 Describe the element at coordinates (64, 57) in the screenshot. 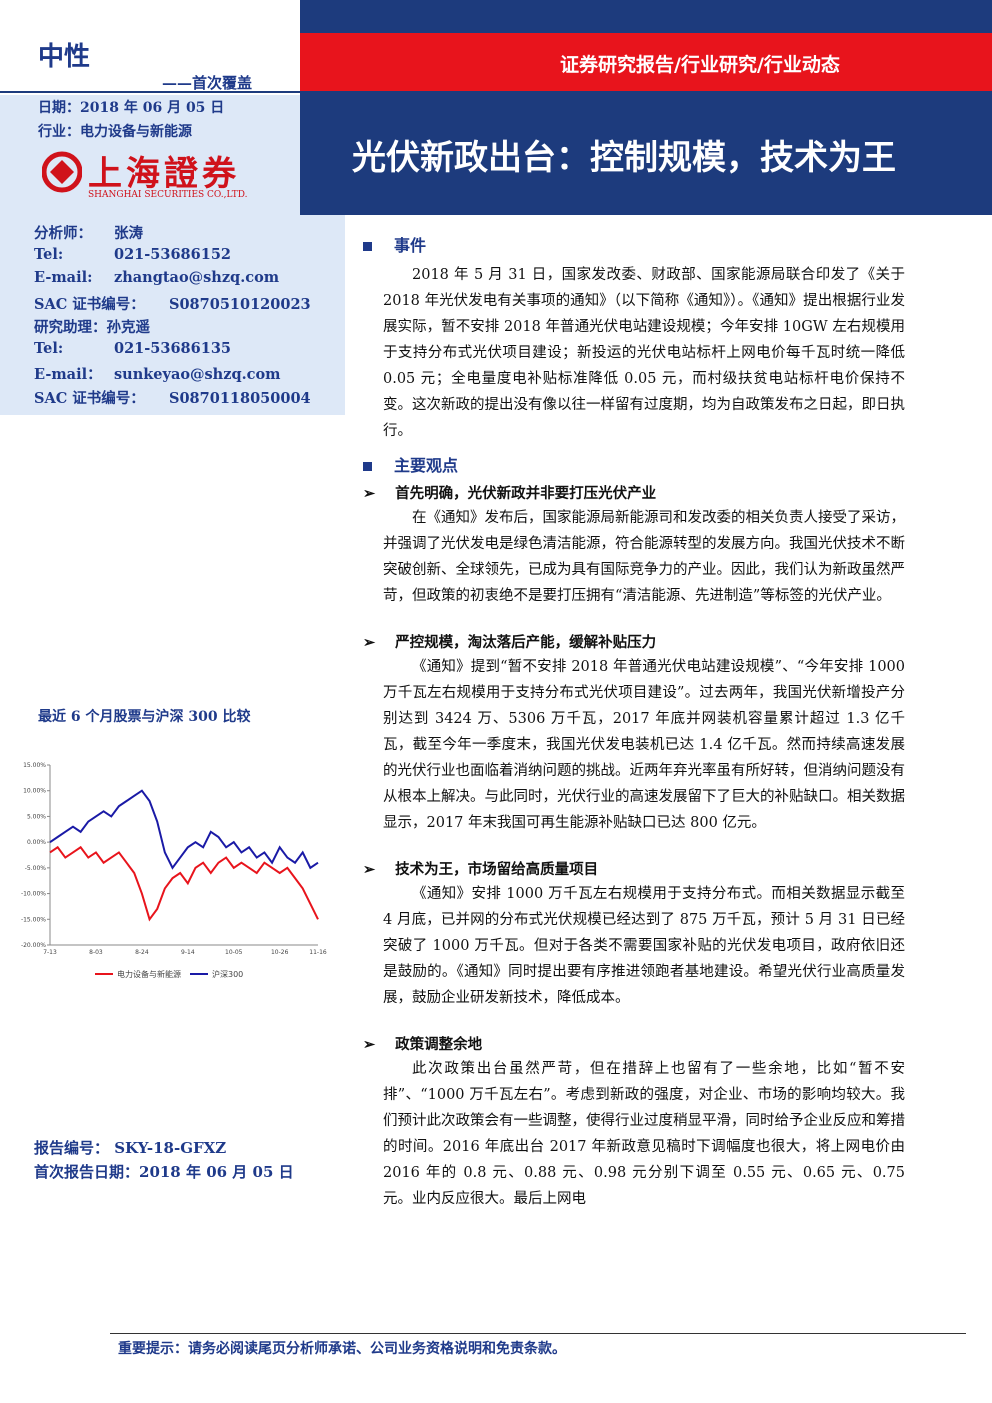

I see `rating: 中性` at that location.